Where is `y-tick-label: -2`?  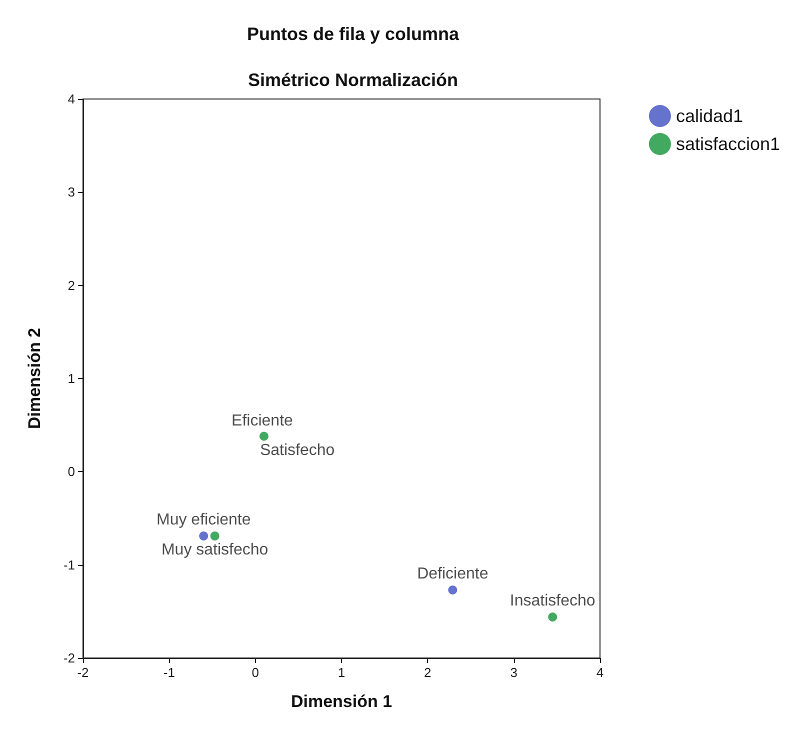 y-tick-label: -2 is located at coordinates (69, 658).